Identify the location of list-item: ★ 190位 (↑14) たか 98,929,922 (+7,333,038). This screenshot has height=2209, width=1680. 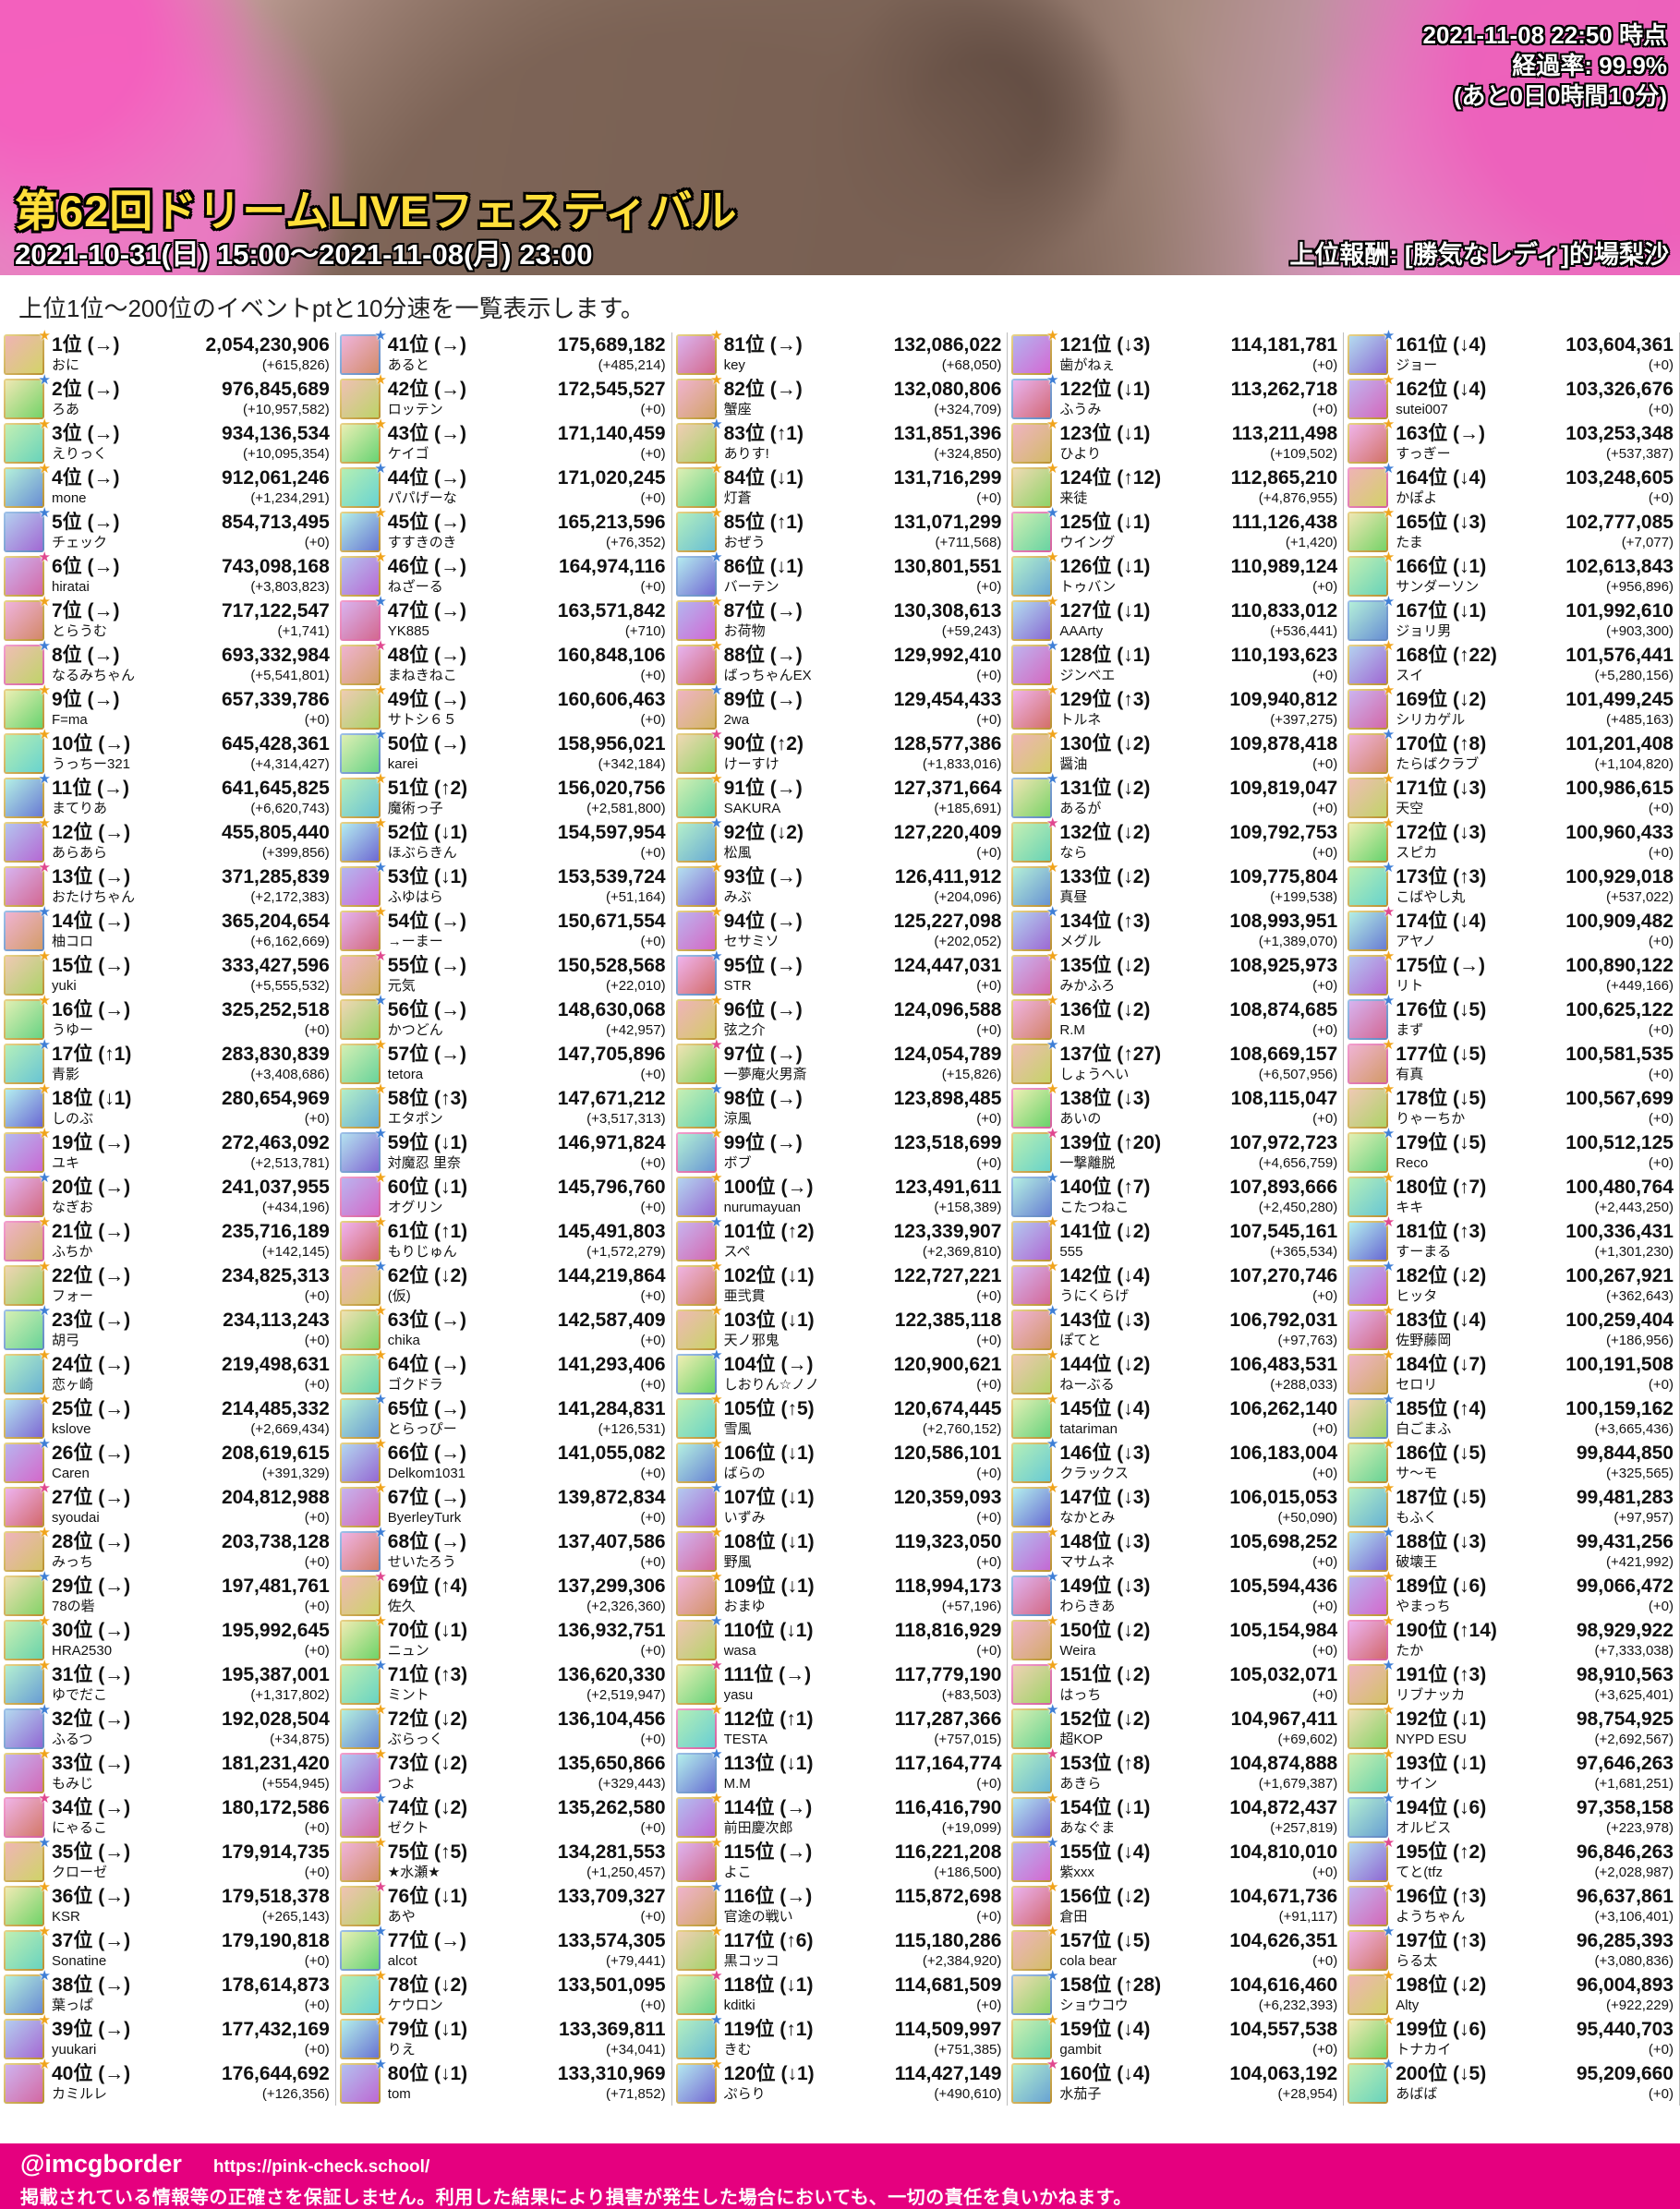
(1511, 1637).